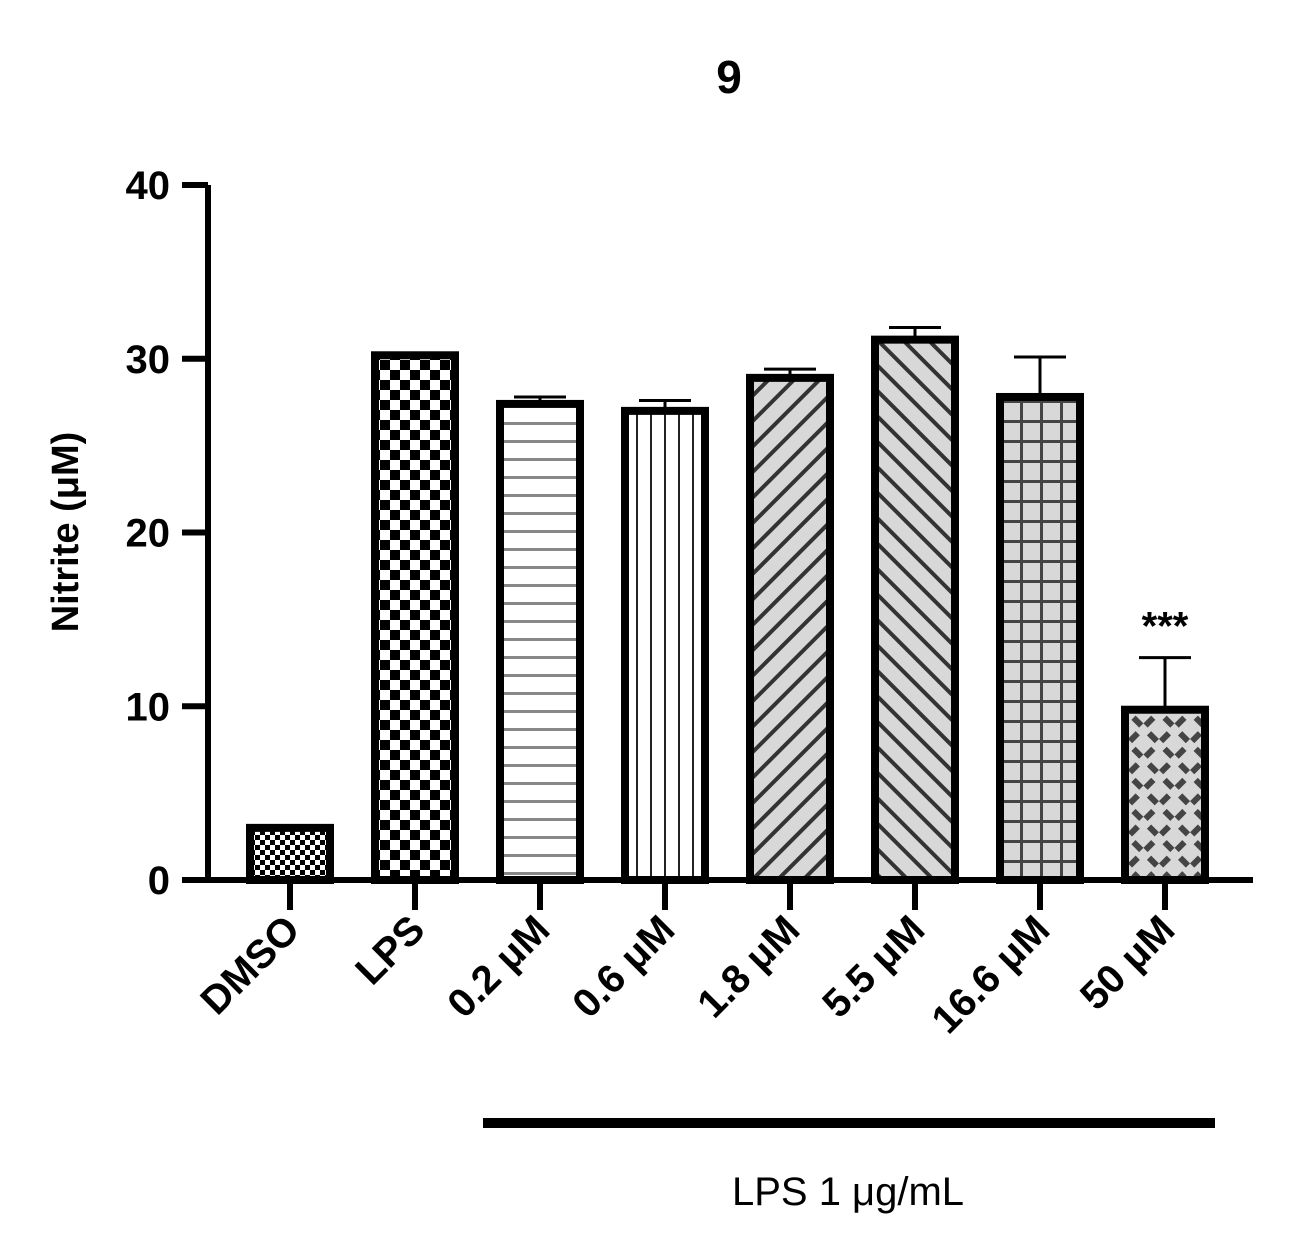  I want to click on y-tick-label: 40, so click(148, 186).